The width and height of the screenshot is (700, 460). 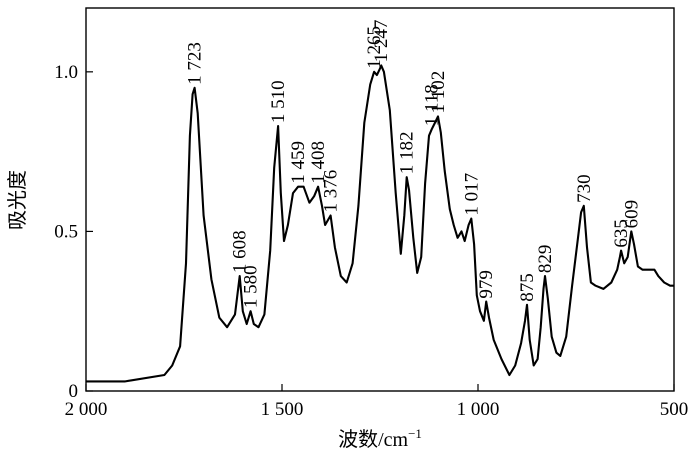 I want to click on peak-label: 1 182, so click(x=407, y=152).